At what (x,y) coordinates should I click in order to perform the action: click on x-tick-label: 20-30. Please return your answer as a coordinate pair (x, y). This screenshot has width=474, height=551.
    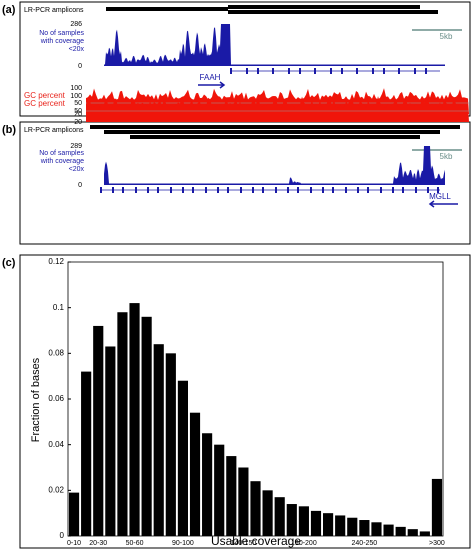
    Looking at the image, I should click on (98, 543).